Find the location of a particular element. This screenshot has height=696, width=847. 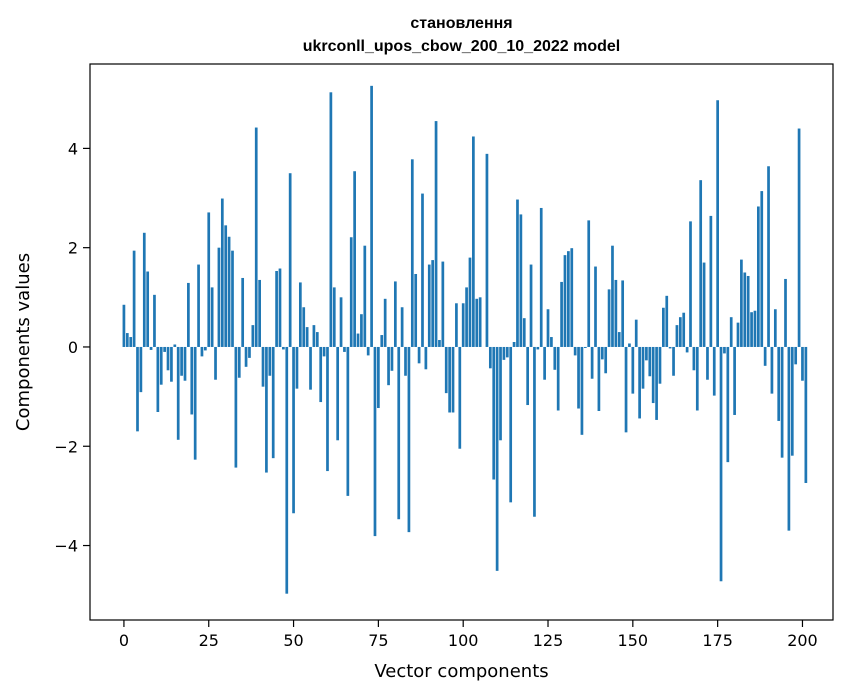

chart-title-line2: ukrconll_upos_cbow_200_10_2022 model is located at coordinates (461, 46).